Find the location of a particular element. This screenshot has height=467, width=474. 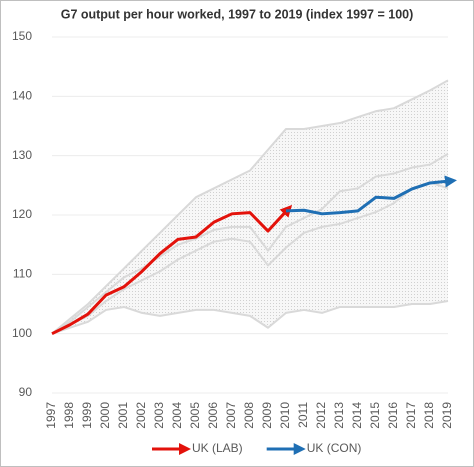

x-tick-label: 2001 is located at coordinates (123, 415).